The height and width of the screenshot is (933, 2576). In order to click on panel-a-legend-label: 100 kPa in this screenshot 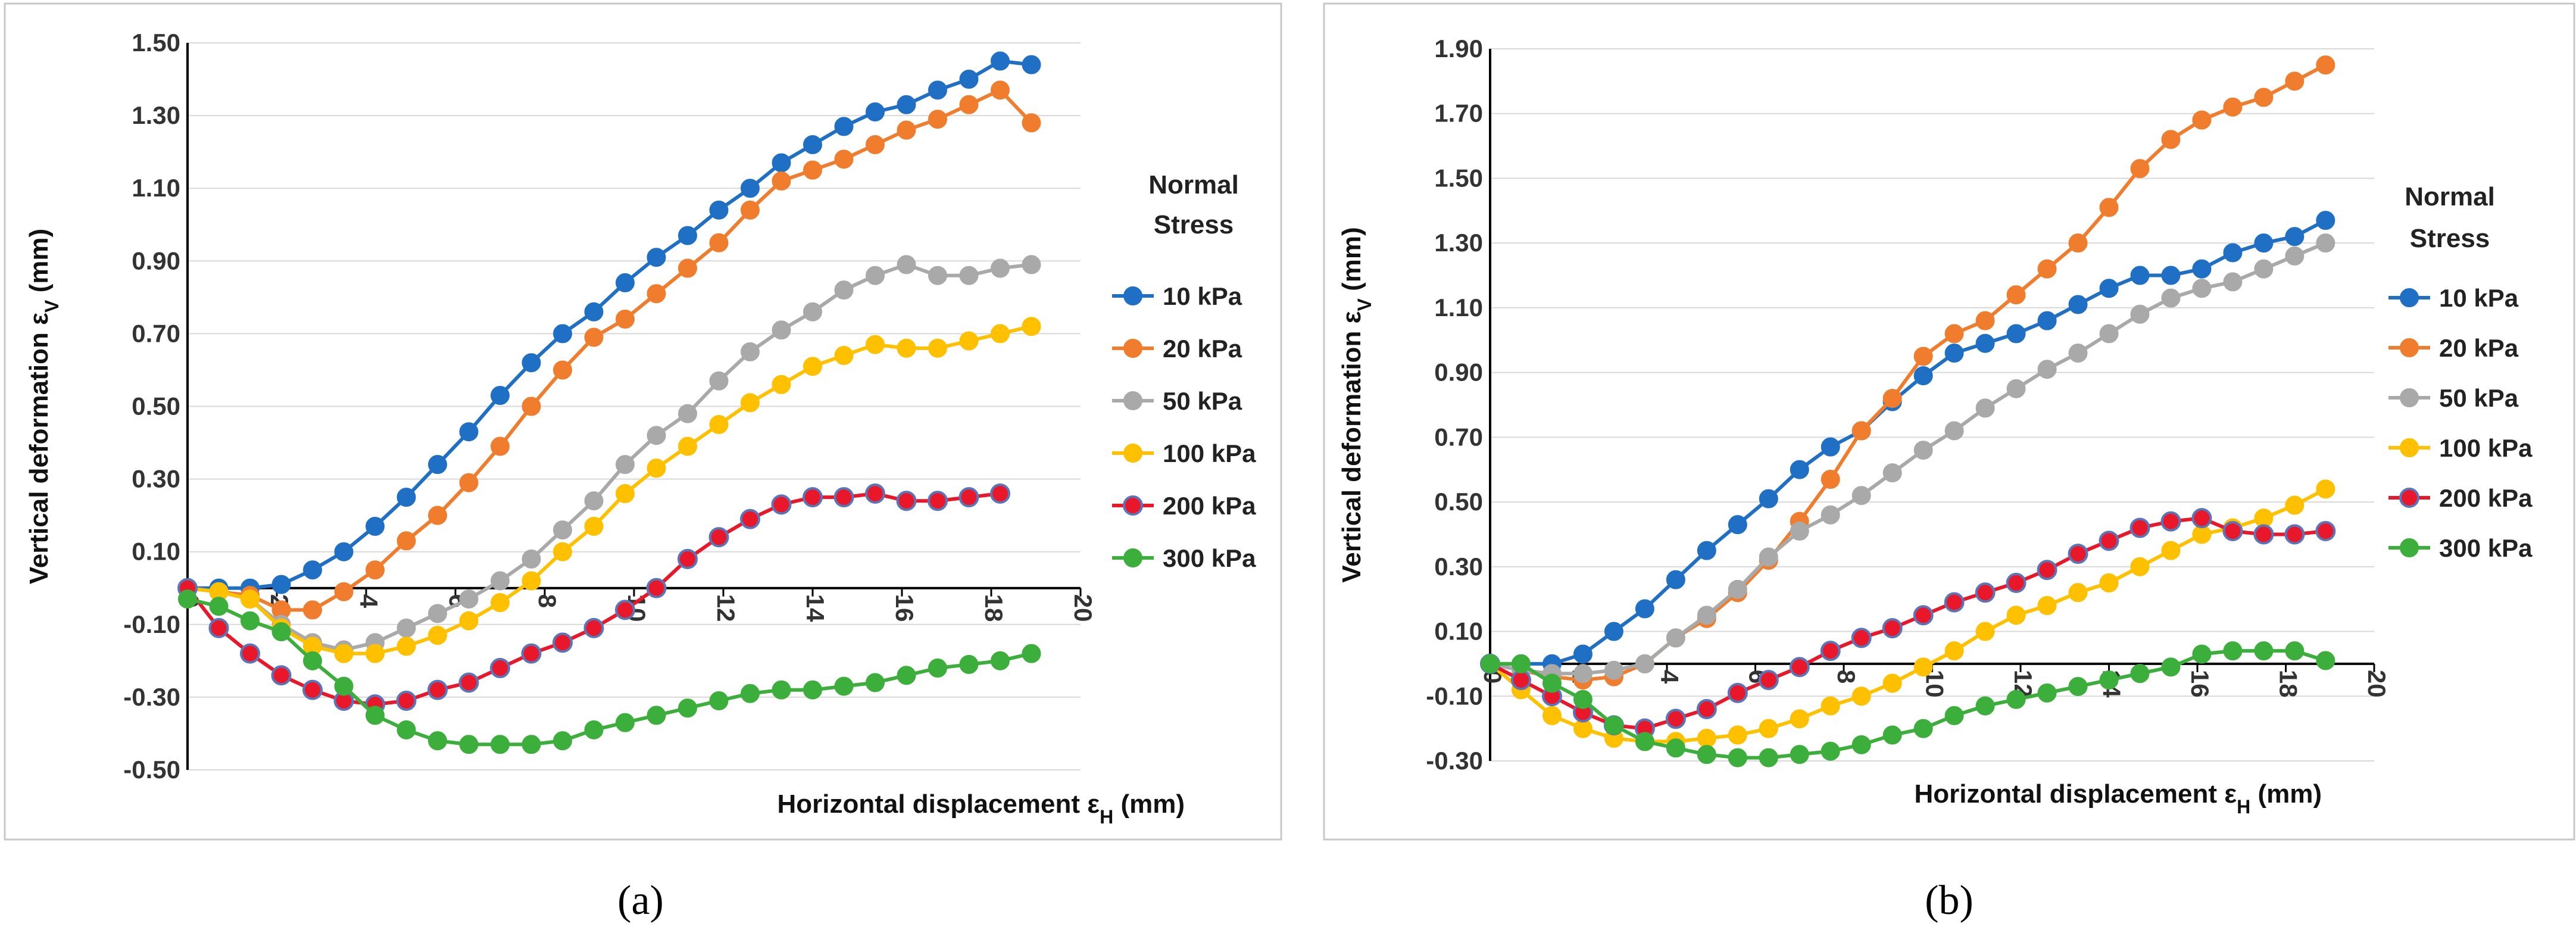, I will do `click(1209, 453)`.